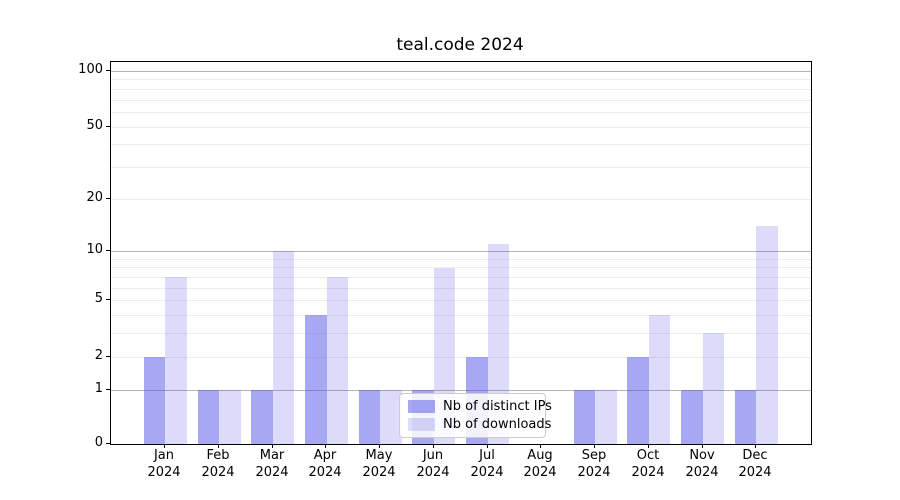  What do you see at coordinates (379, 464) in the screenshot?
I see `x-tick-label-may-2024: May 2024` at bounding box center [379, 464].